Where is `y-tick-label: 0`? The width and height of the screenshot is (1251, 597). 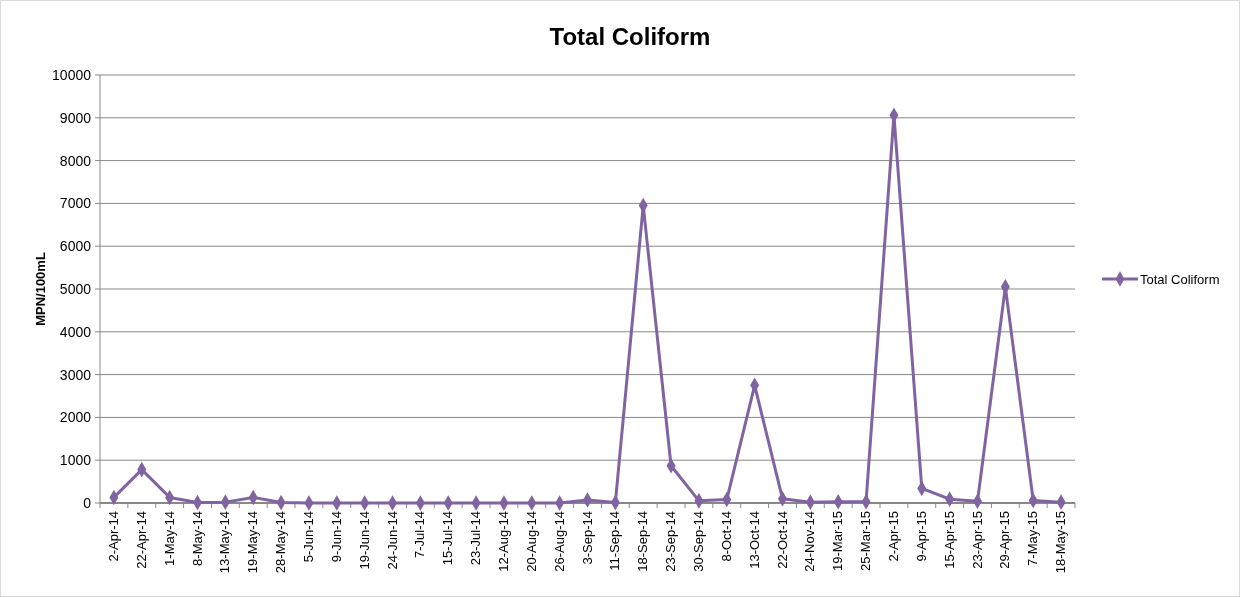
y-tick-label: 0 is located at coordinates (87, 502).